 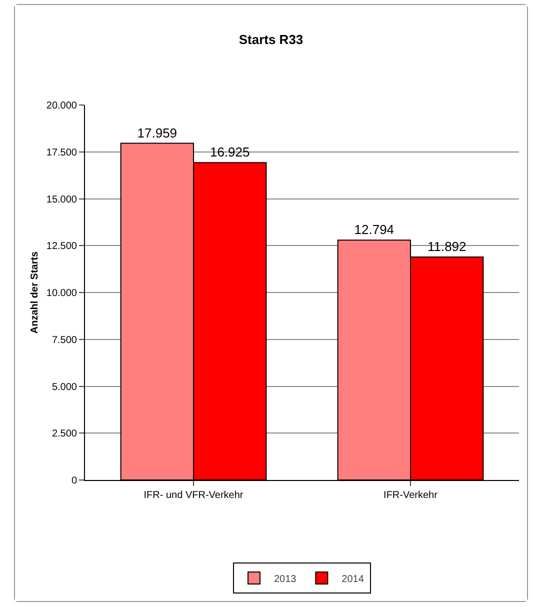 What do you see at coordinates (230, 152) in the screenshot?
I see `data-label: 16.925` at bounding box center [230, 152].